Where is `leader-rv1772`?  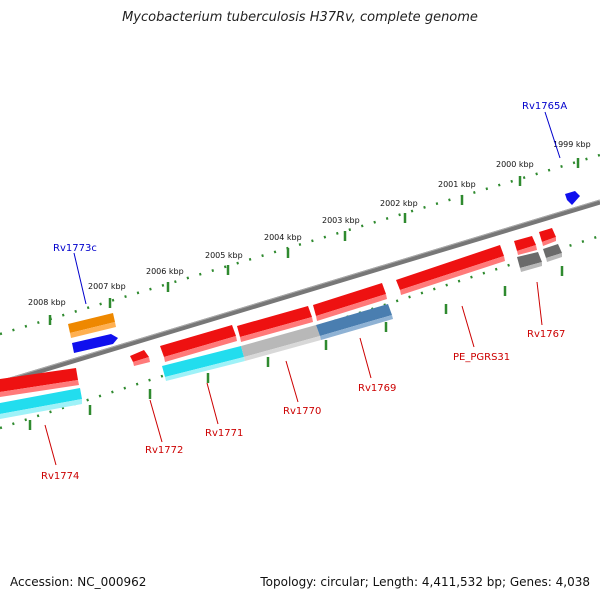
leader-rv1772 is located at coordinates (156, 421).